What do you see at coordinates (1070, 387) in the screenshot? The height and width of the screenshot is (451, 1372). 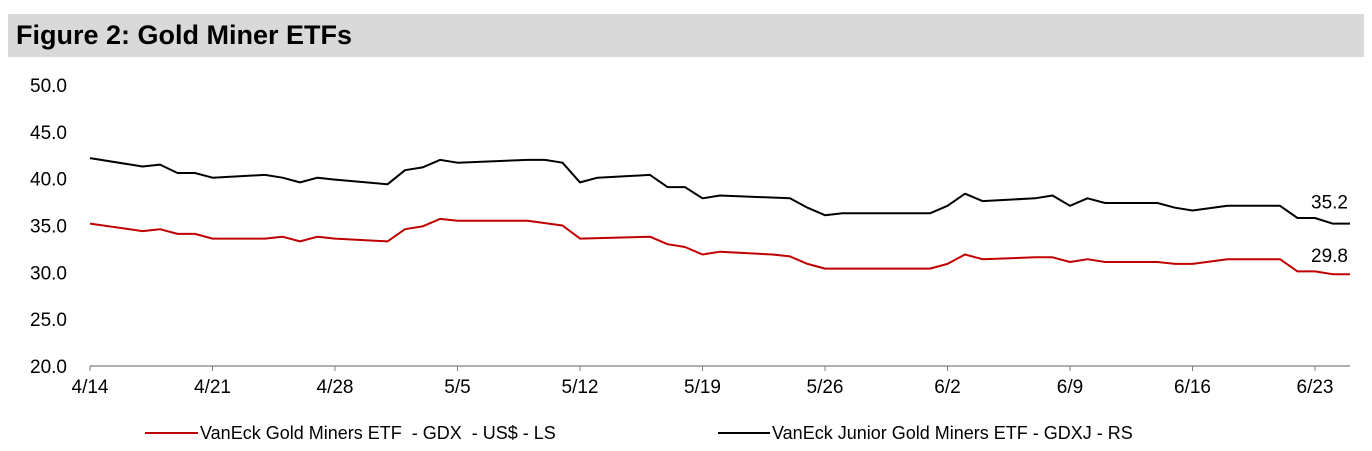 I see `x-tick-label: 6/9` at bounding box center [1070, 387].